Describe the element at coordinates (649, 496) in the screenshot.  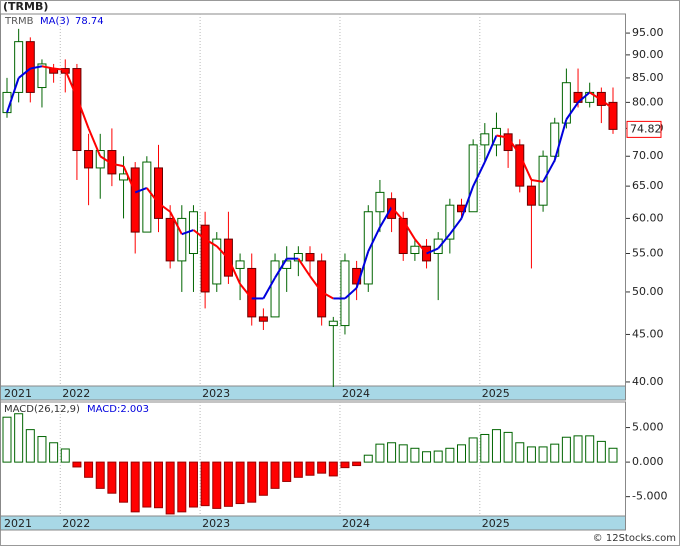
I see `y-tick-label: -5.000` at that location.